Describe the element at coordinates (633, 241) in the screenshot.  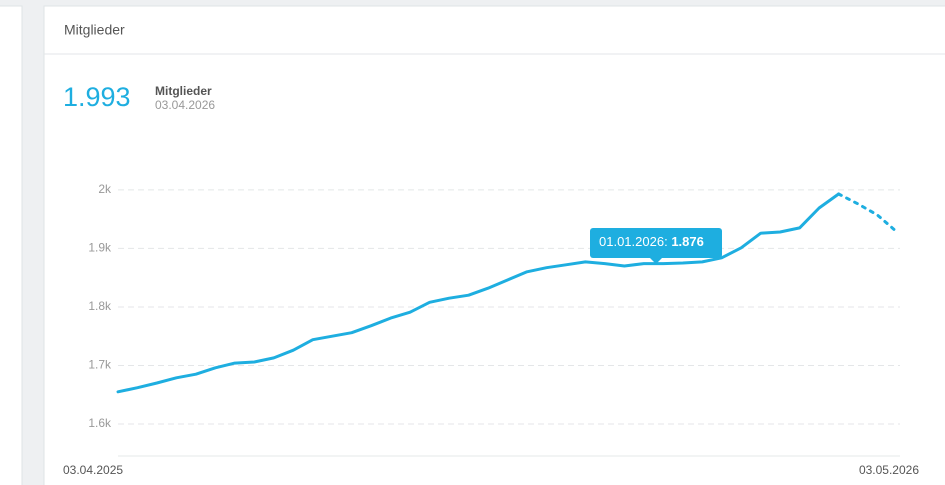
I see `tooltip-date: 01.01.2026:` at that location.